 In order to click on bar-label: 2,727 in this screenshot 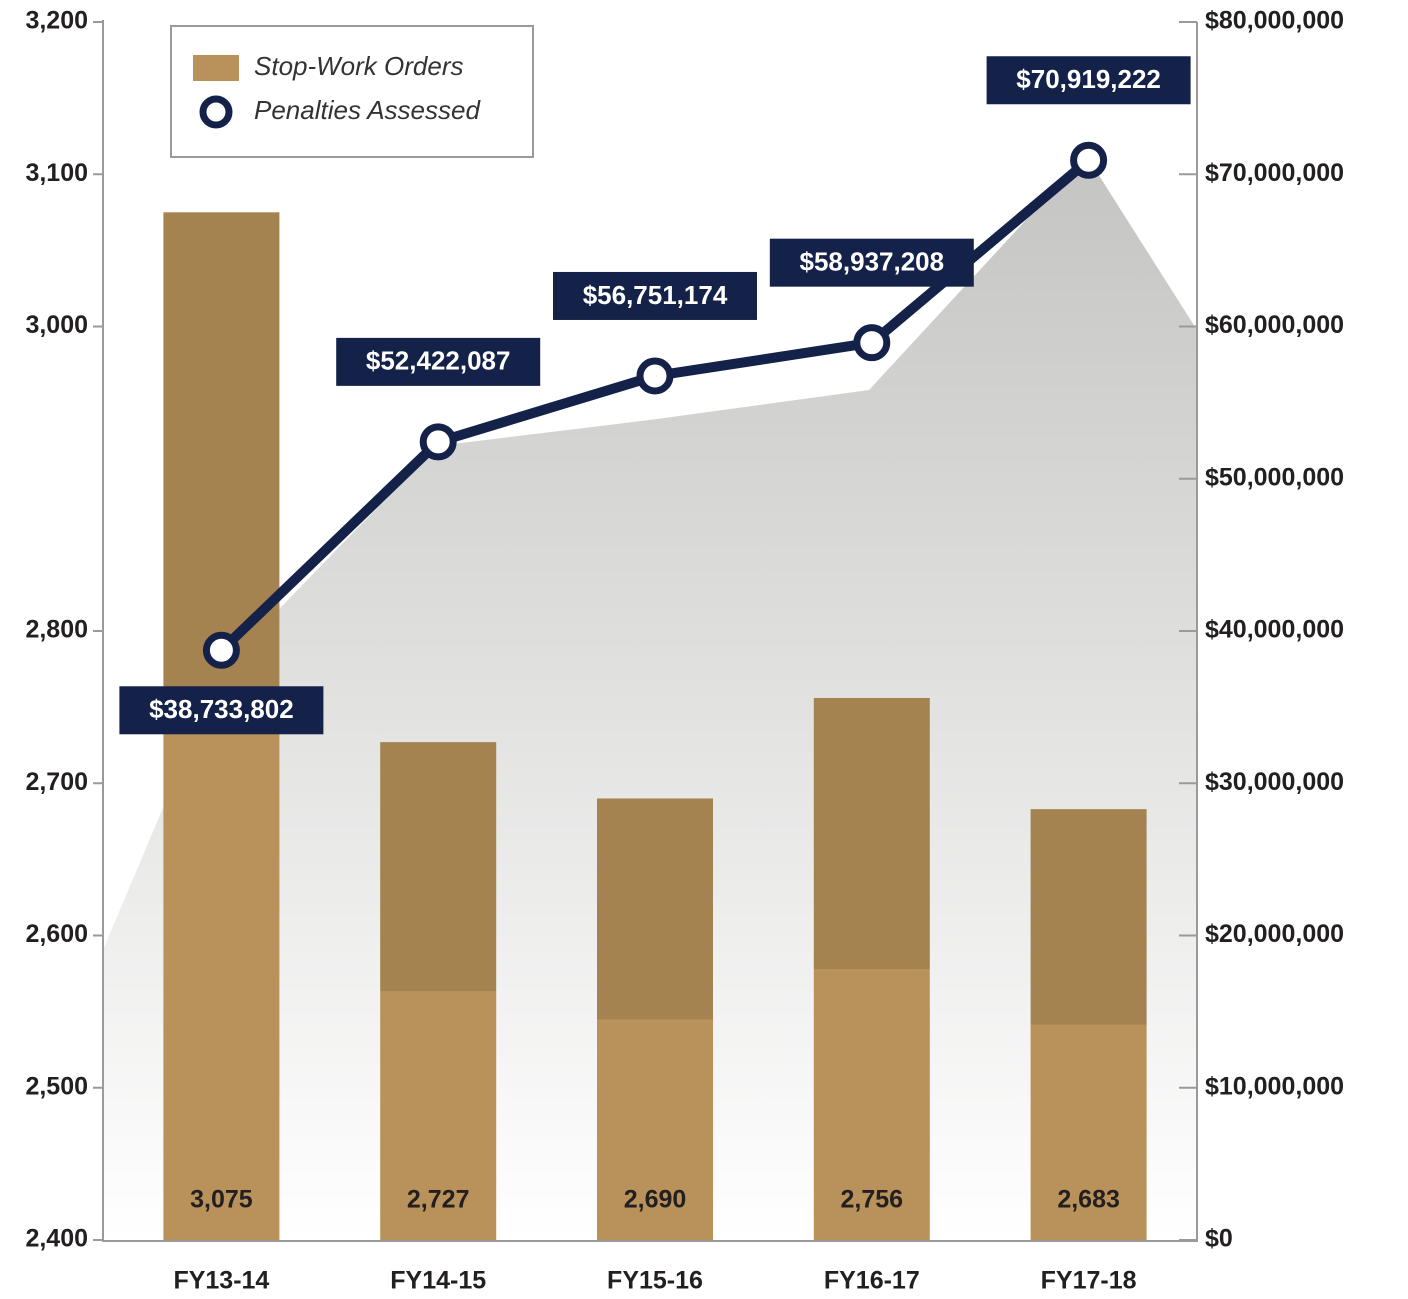, I will do `click(438, 1200)`.